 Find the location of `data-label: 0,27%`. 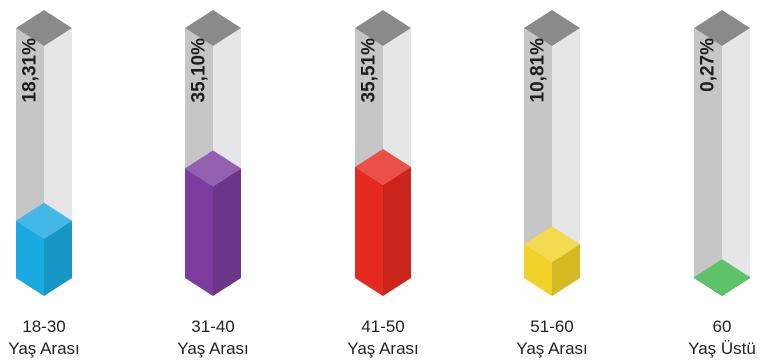

data-label: 0,27% is located at coordinates (708, 65).